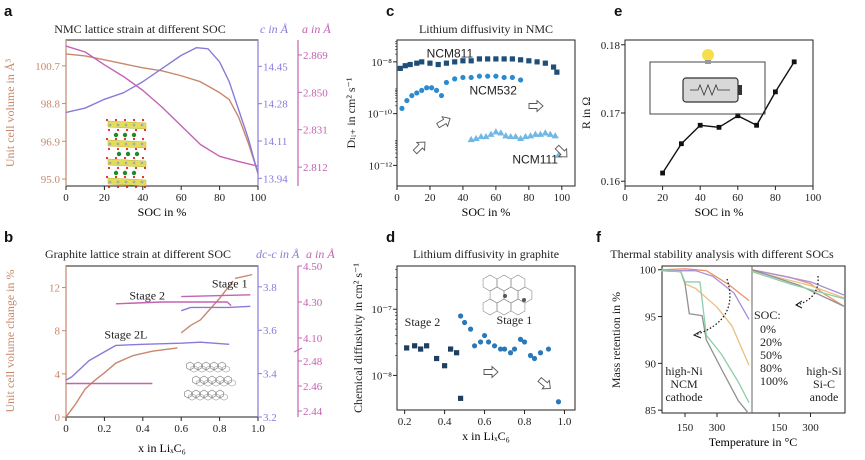  Describe the element at coordinates (298, 350) in the screenshot. I see `axis-break-mark` at that location.